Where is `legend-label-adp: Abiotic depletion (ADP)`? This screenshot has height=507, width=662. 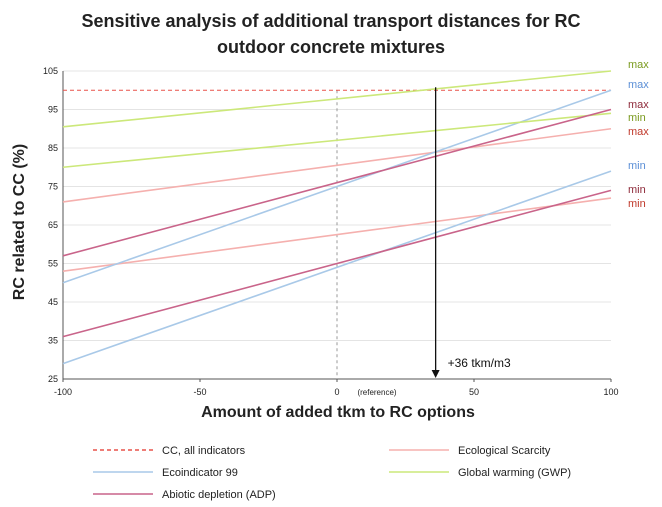 legend-label-adp: Abiotic depletion (ADP) is located at coordinates (219, 495).